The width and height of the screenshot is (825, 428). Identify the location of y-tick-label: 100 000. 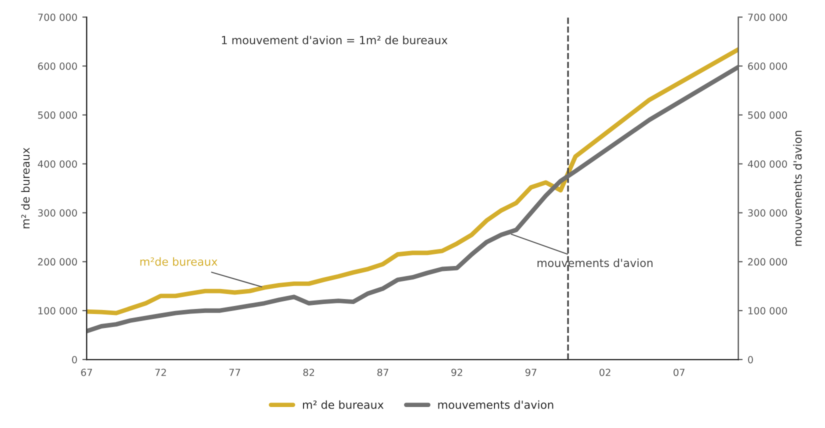
(57, 310).